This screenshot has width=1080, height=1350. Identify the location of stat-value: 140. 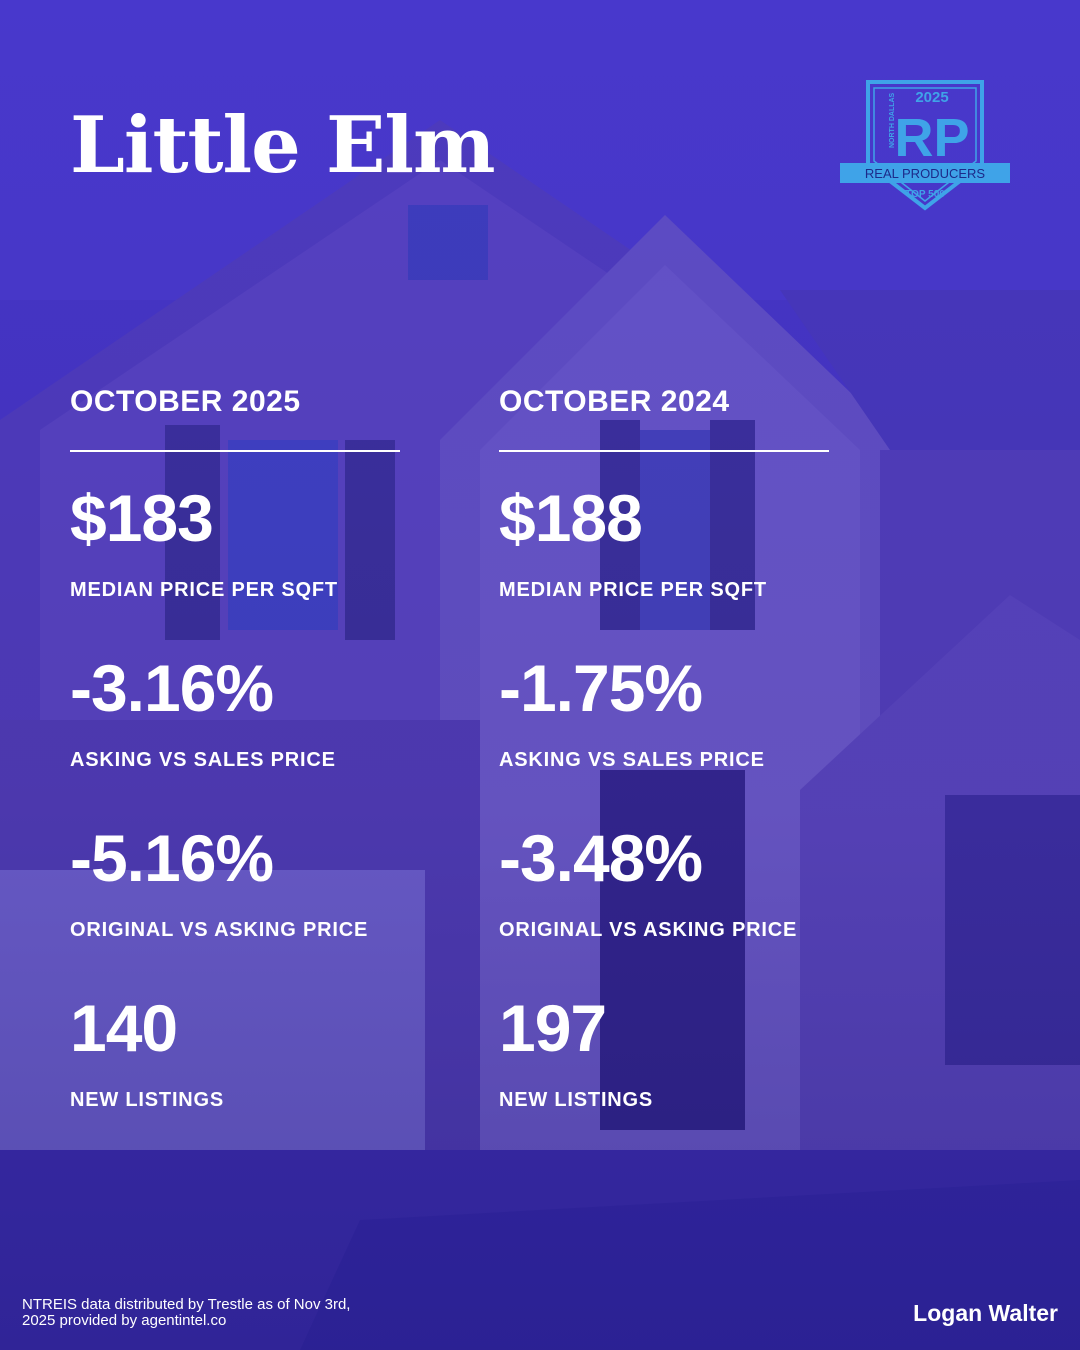
(124, 1028).